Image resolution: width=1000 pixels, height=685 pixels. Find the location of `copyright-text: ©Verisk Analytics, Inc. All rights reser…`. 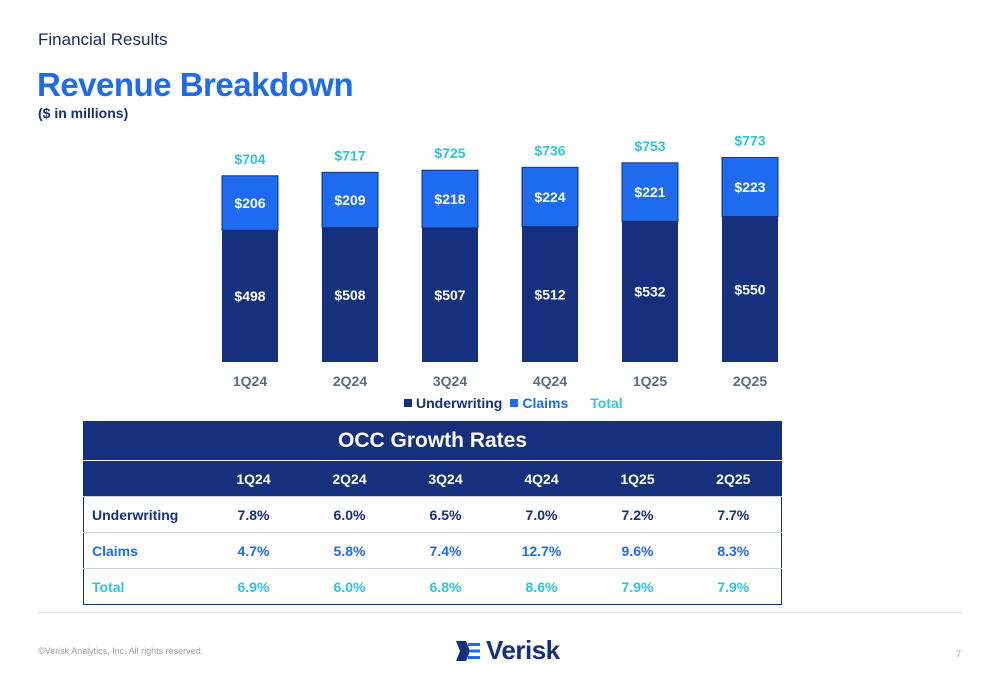

copyright-text: ©Verisk Analytics, Inc. All rights reser… is located at coordinates (121, 651).